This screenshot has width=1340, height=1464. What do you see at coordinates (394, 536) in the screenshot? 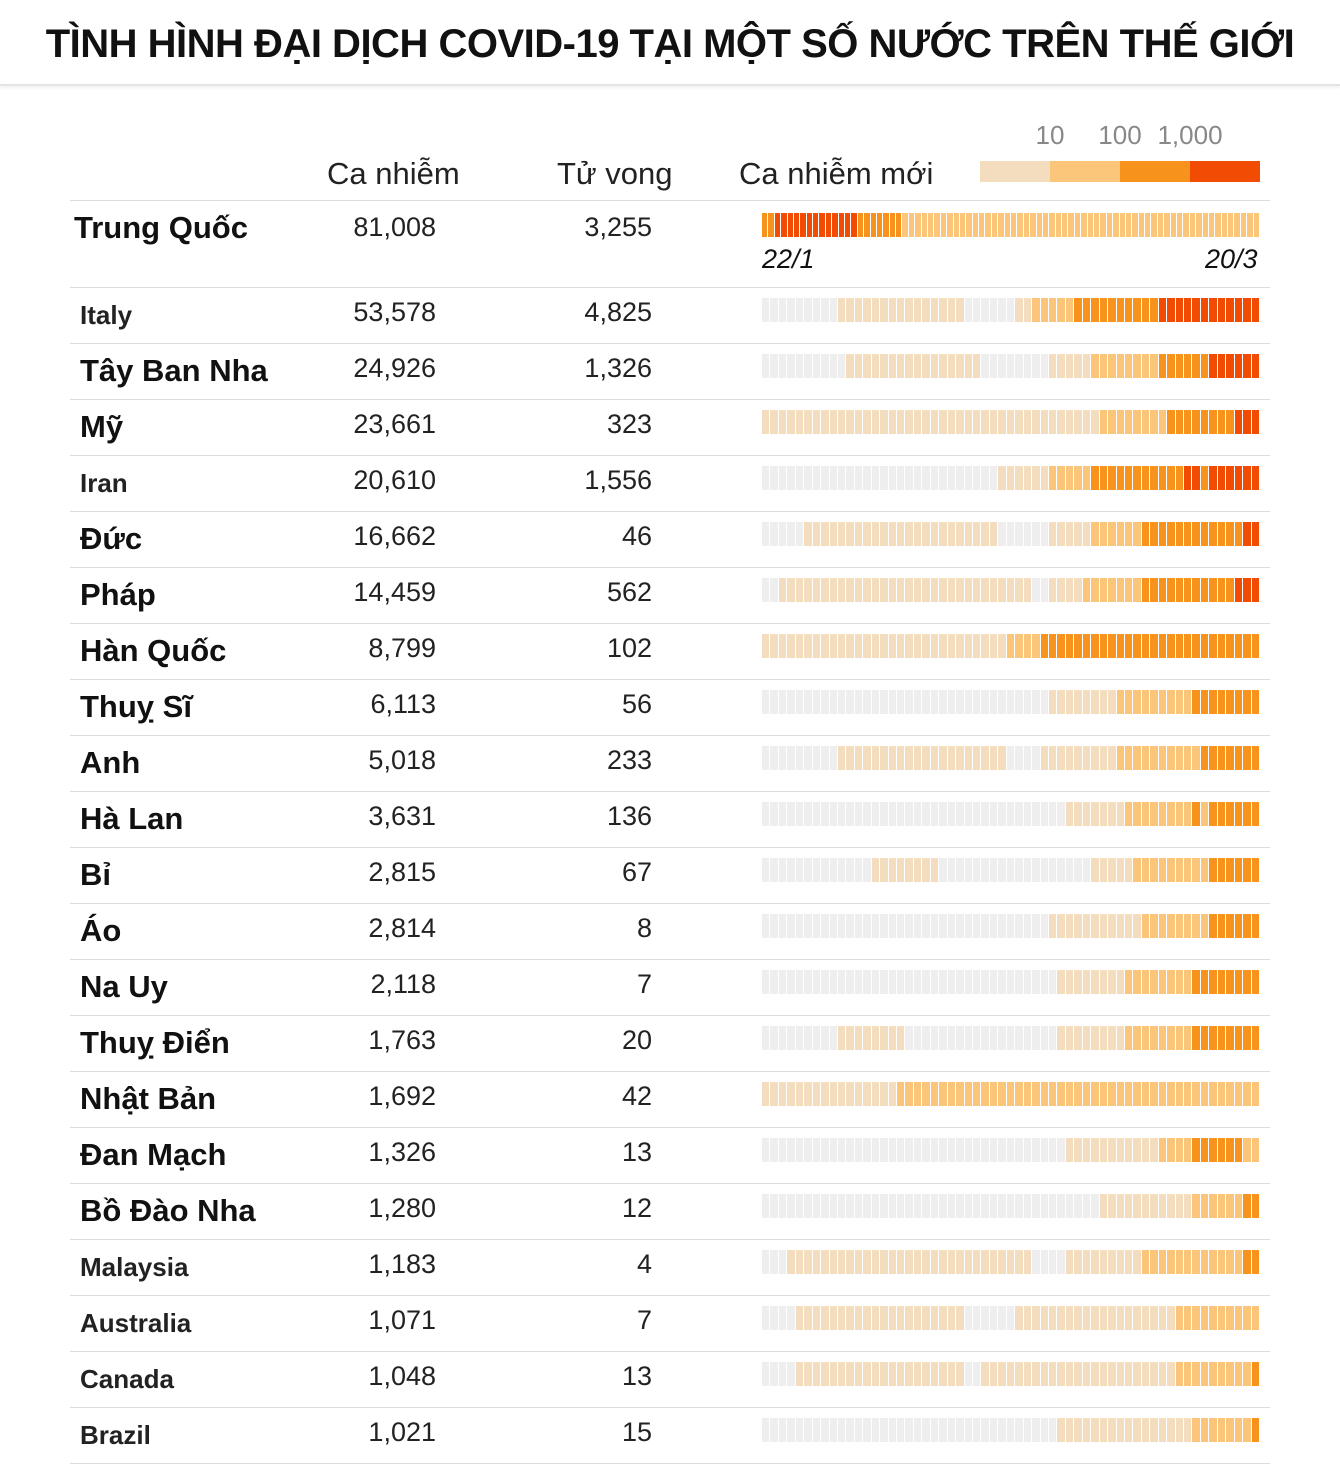
I see `cases-value: 16,662` at bounding box center [394, 536].